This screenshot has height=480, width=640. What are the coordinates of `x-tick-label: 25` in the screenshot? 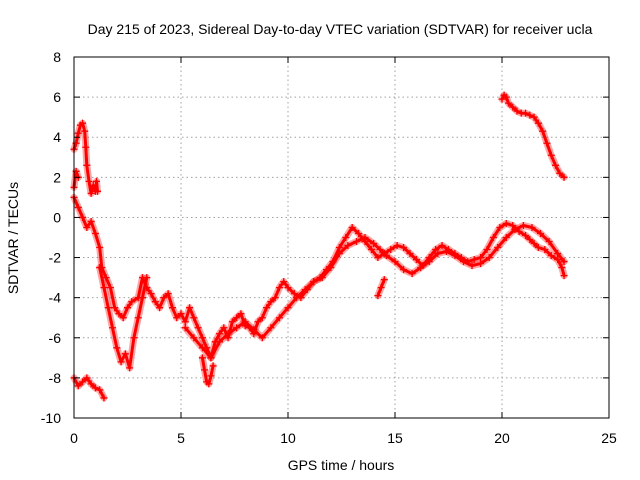 It's located at (609, 438).